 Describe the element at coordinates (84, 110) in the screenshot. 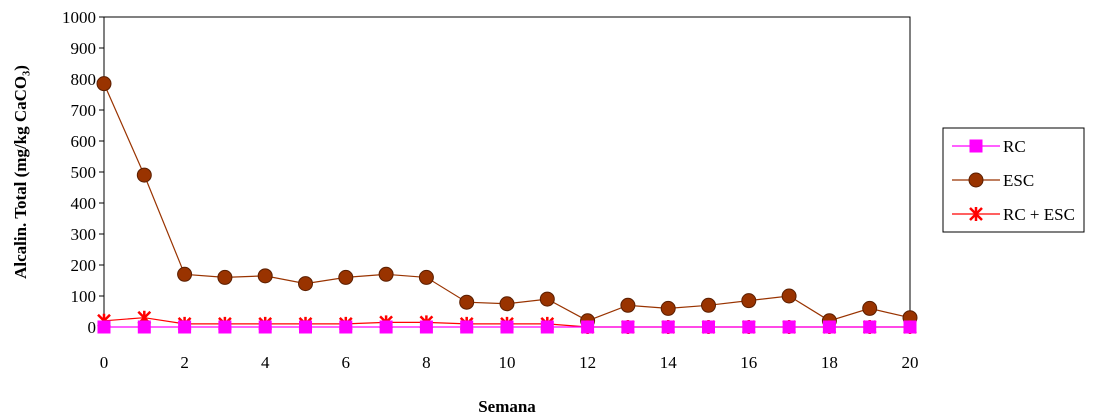

I see `y-tick-label: 700` at that location.